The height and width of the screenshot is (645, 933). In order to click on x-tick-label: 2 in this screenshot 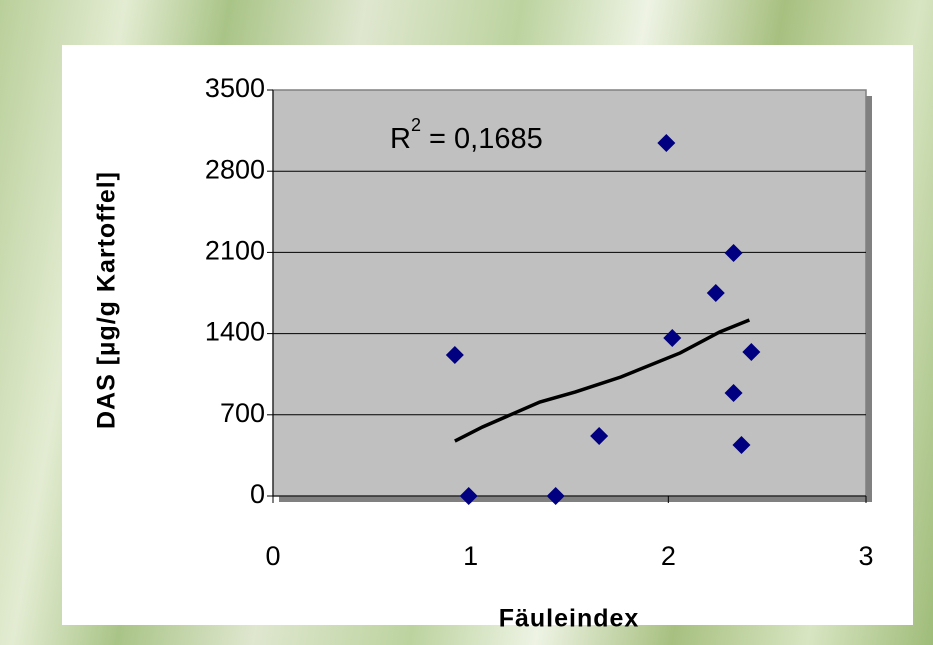, I will do `click(668, 556)`.